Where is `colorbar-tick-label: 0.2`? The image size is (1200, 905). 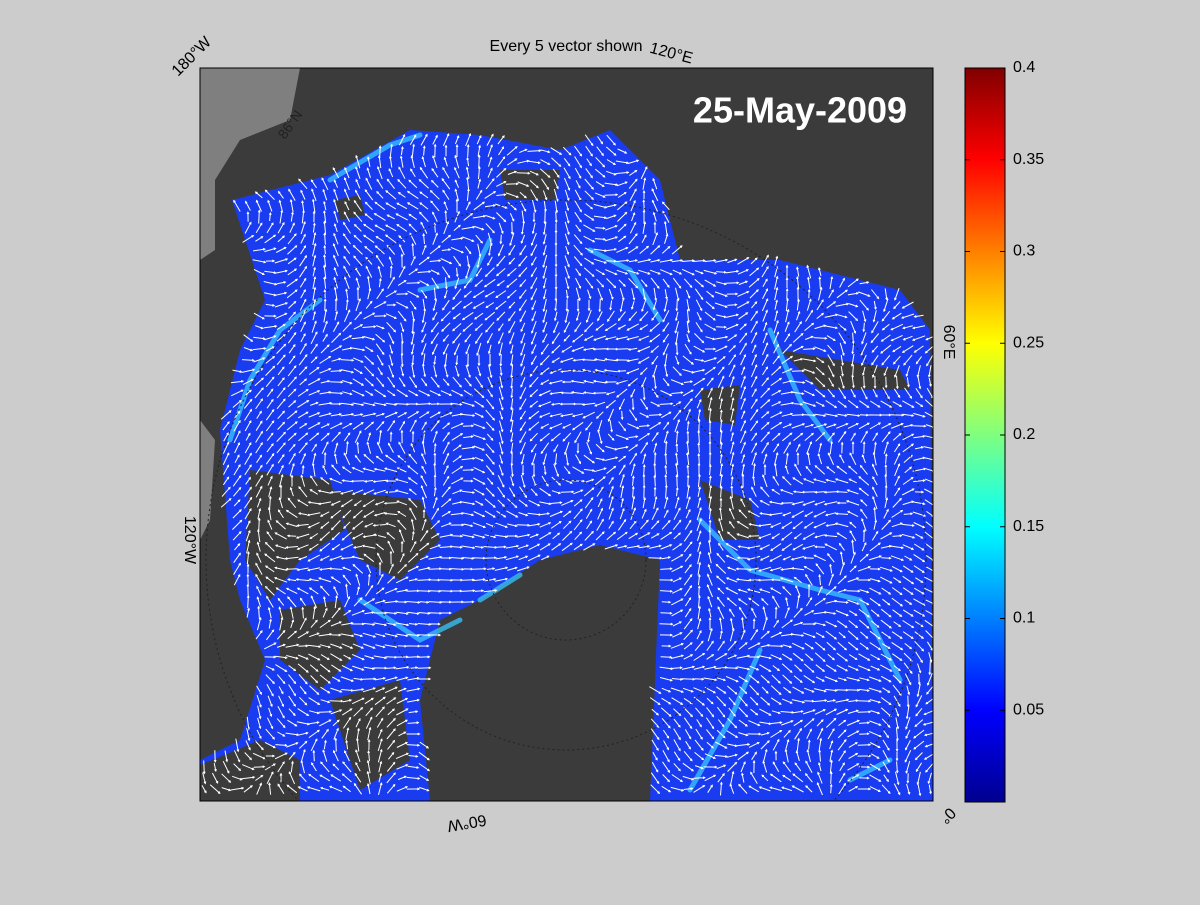 colorbar-tick-label: 0.2 is located at coordinates (1024, 434).